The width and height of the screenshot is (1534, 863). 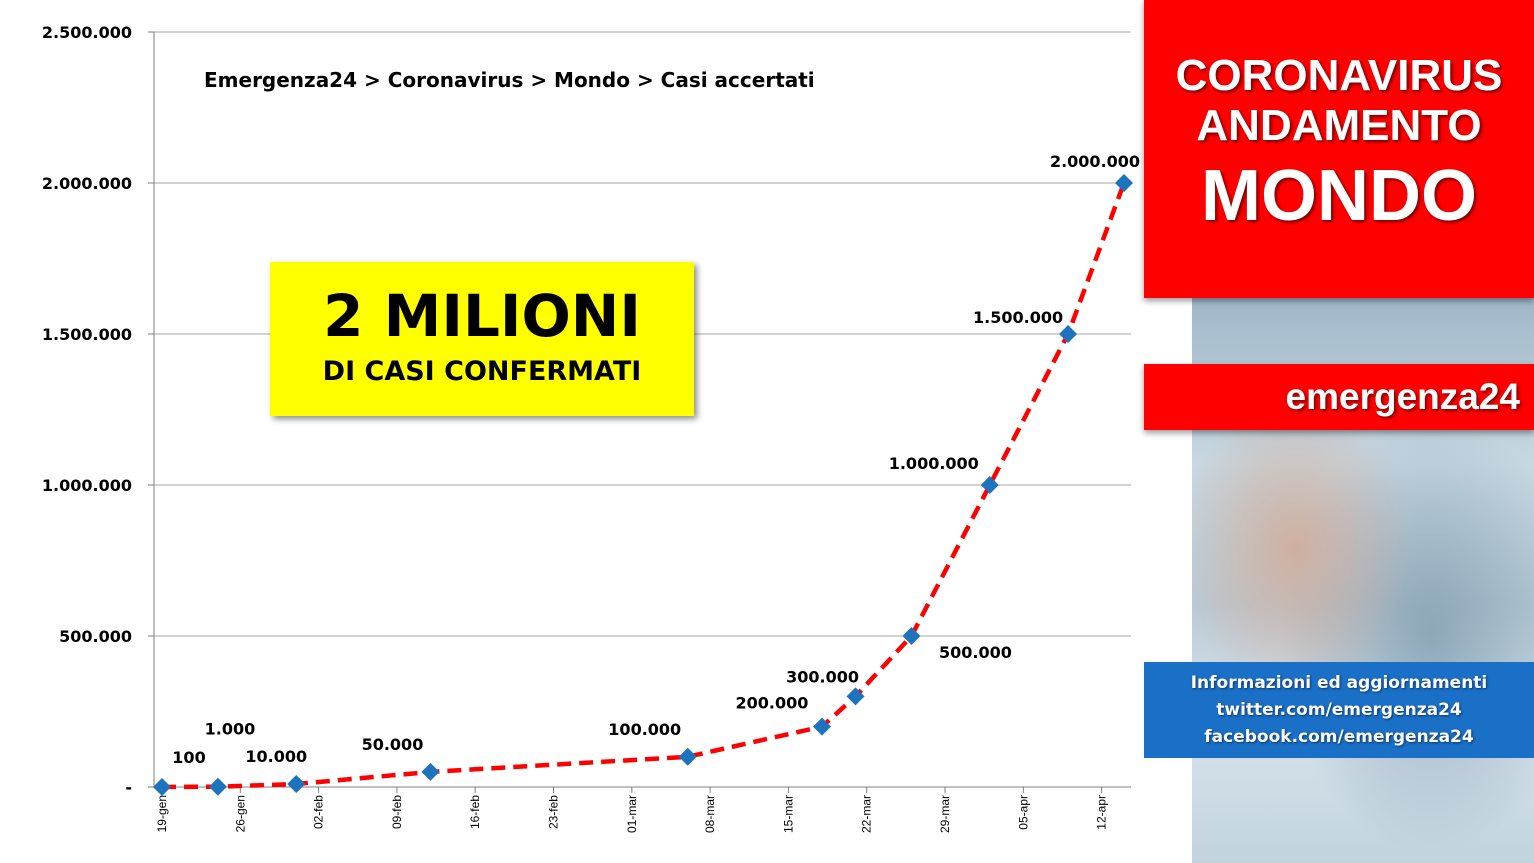 What do you see at coordinates (393, 744) in the screenshot?
I see `data-label: 50.000` at bounding box center [393, 744].